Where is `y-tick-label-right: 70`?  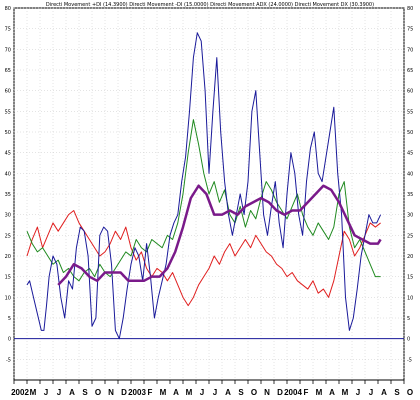 y-tick-label-right: 70 is located at coordinates (410, 50).